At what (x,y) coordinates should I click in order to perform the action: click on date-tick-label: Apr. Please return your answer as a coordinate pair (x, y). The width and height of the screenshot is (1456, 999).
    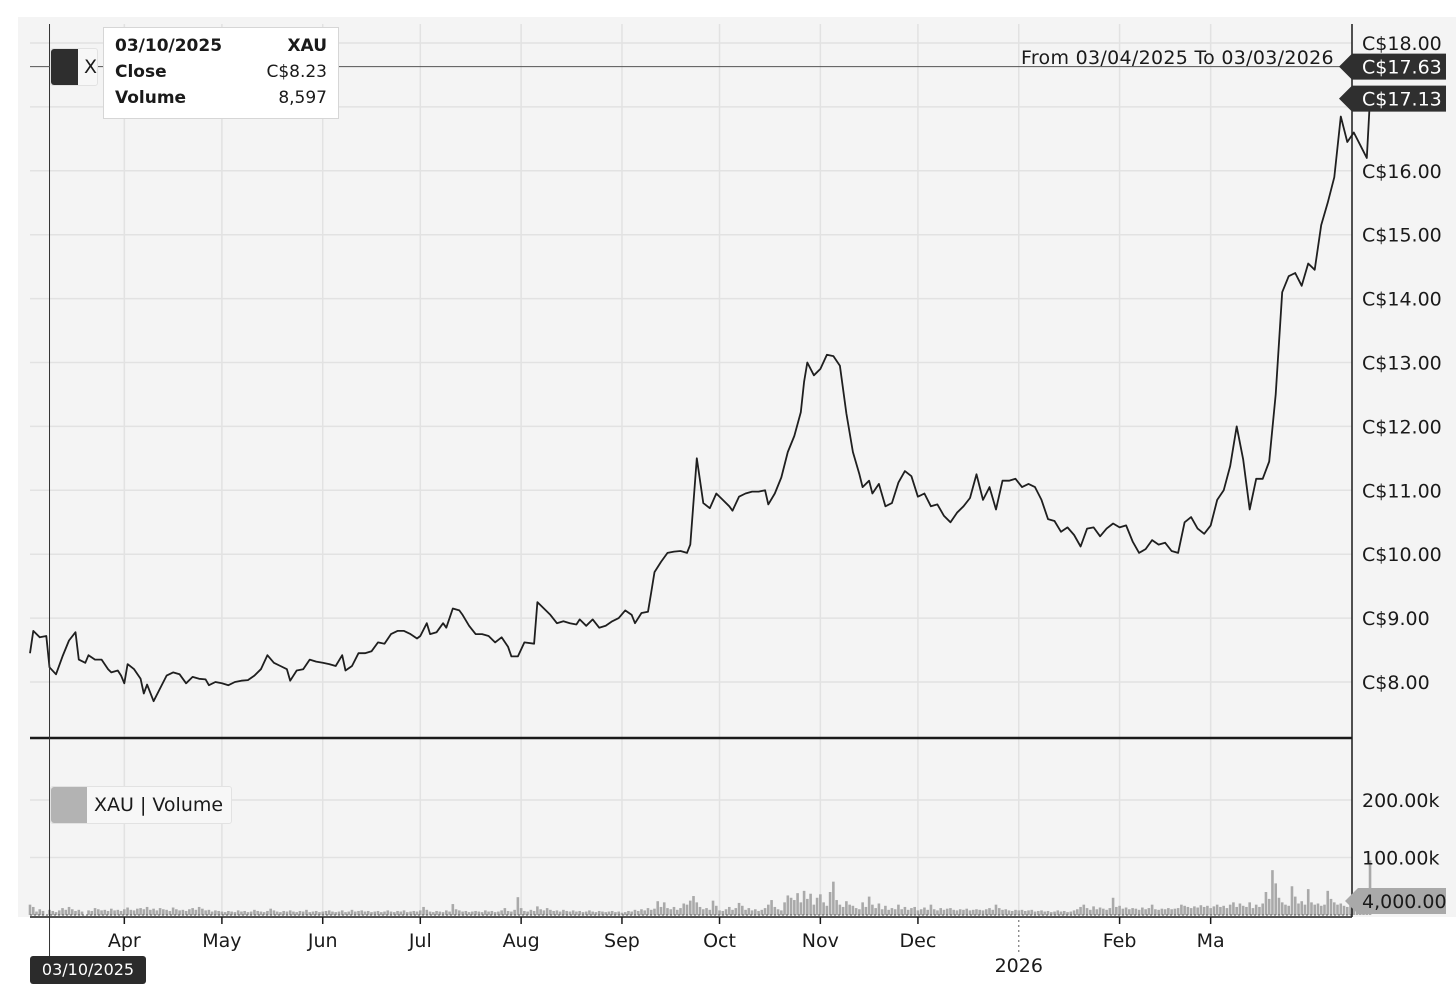
    Looking at the image, I should click on (124, 941).